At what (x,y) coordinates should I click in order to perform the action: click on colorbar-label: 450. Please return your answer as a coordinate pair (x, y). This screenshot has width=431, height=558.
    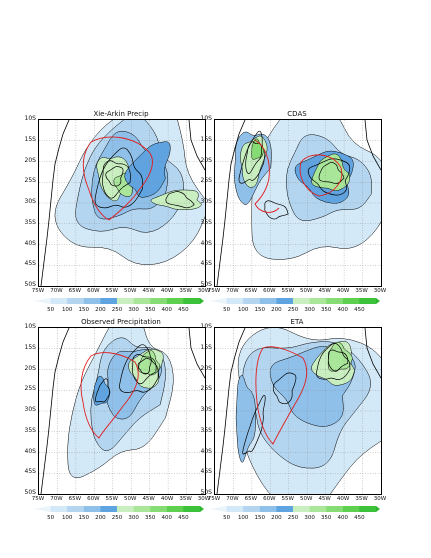
    Looking at the image, I should click on (359, 518).